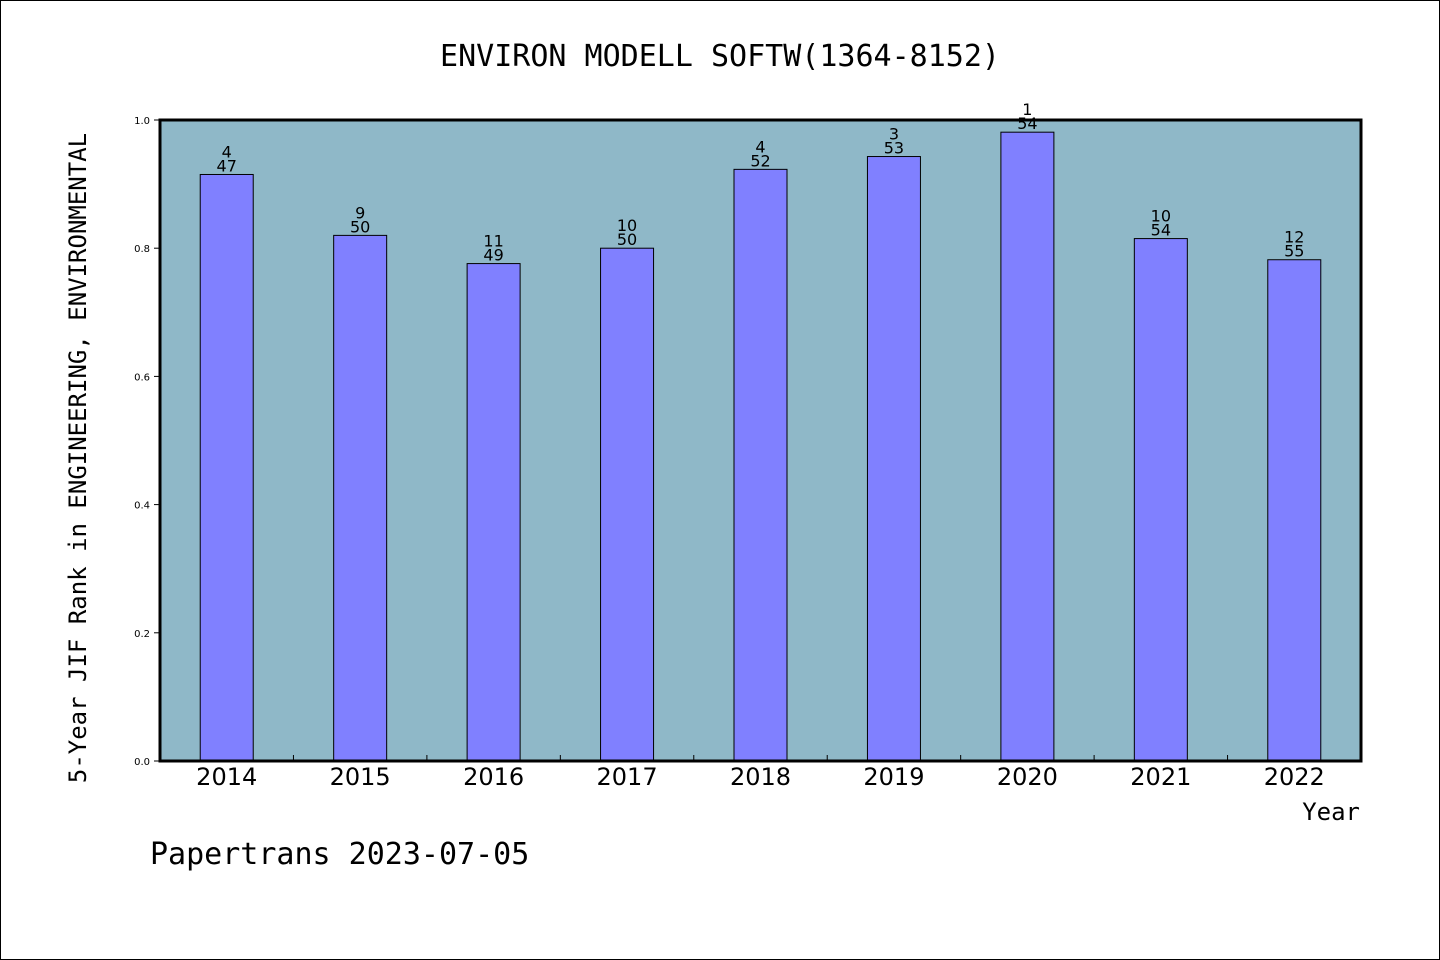  What do you see at coordinates (142, 634) in the screenshot?
I see `y-tick-label: 0.2` at bounding box center [142, 634].